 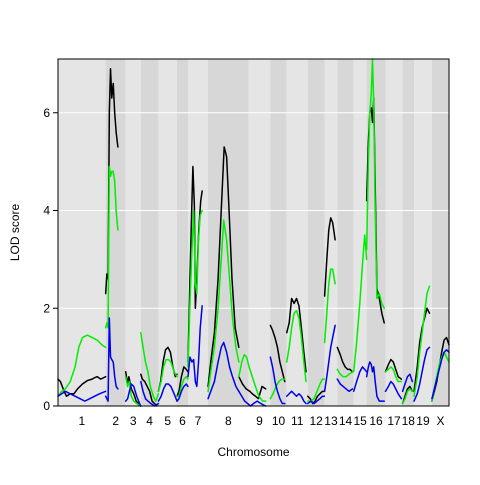 What do you see at coordinates (297, 421) in the screenshot?
I see `x-tick-label-11: 11` at bounding box center [297, 421].